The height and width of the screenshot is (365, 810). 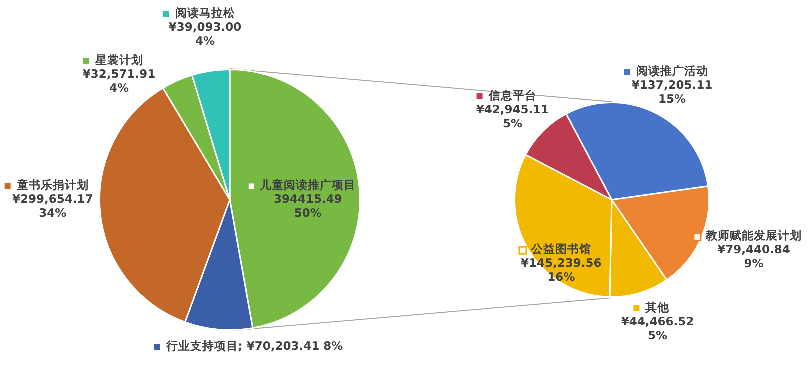 I want to click on legend-label: 信息平台, so click(x=512, y=95).